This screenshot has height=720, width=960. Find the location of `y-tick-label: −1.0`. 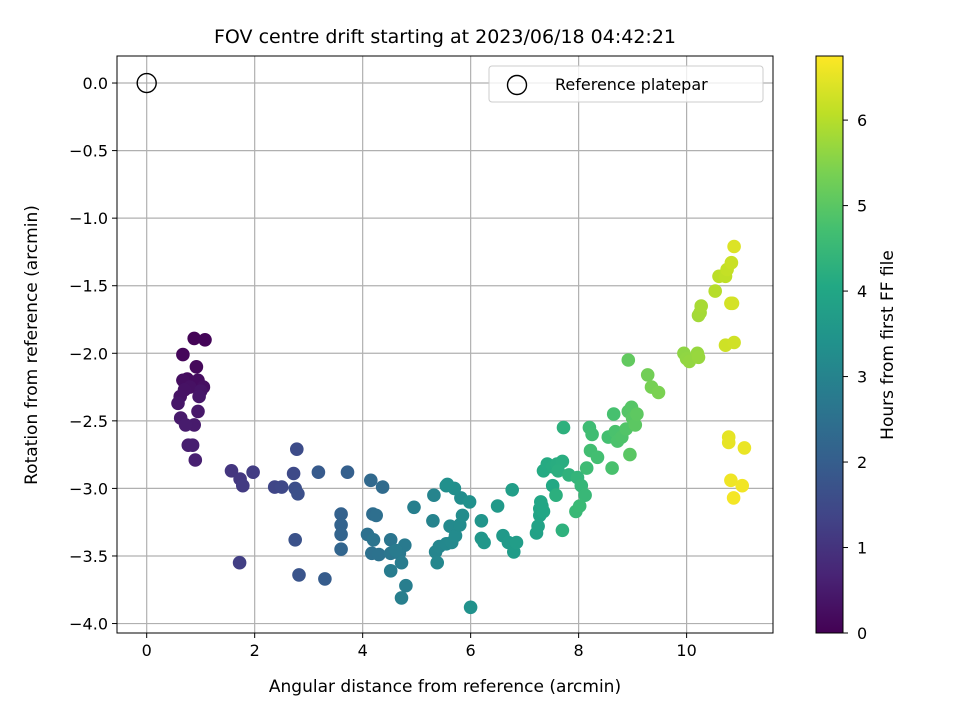

y-tick-label: −1.0 is located at coordinates (88, 218).